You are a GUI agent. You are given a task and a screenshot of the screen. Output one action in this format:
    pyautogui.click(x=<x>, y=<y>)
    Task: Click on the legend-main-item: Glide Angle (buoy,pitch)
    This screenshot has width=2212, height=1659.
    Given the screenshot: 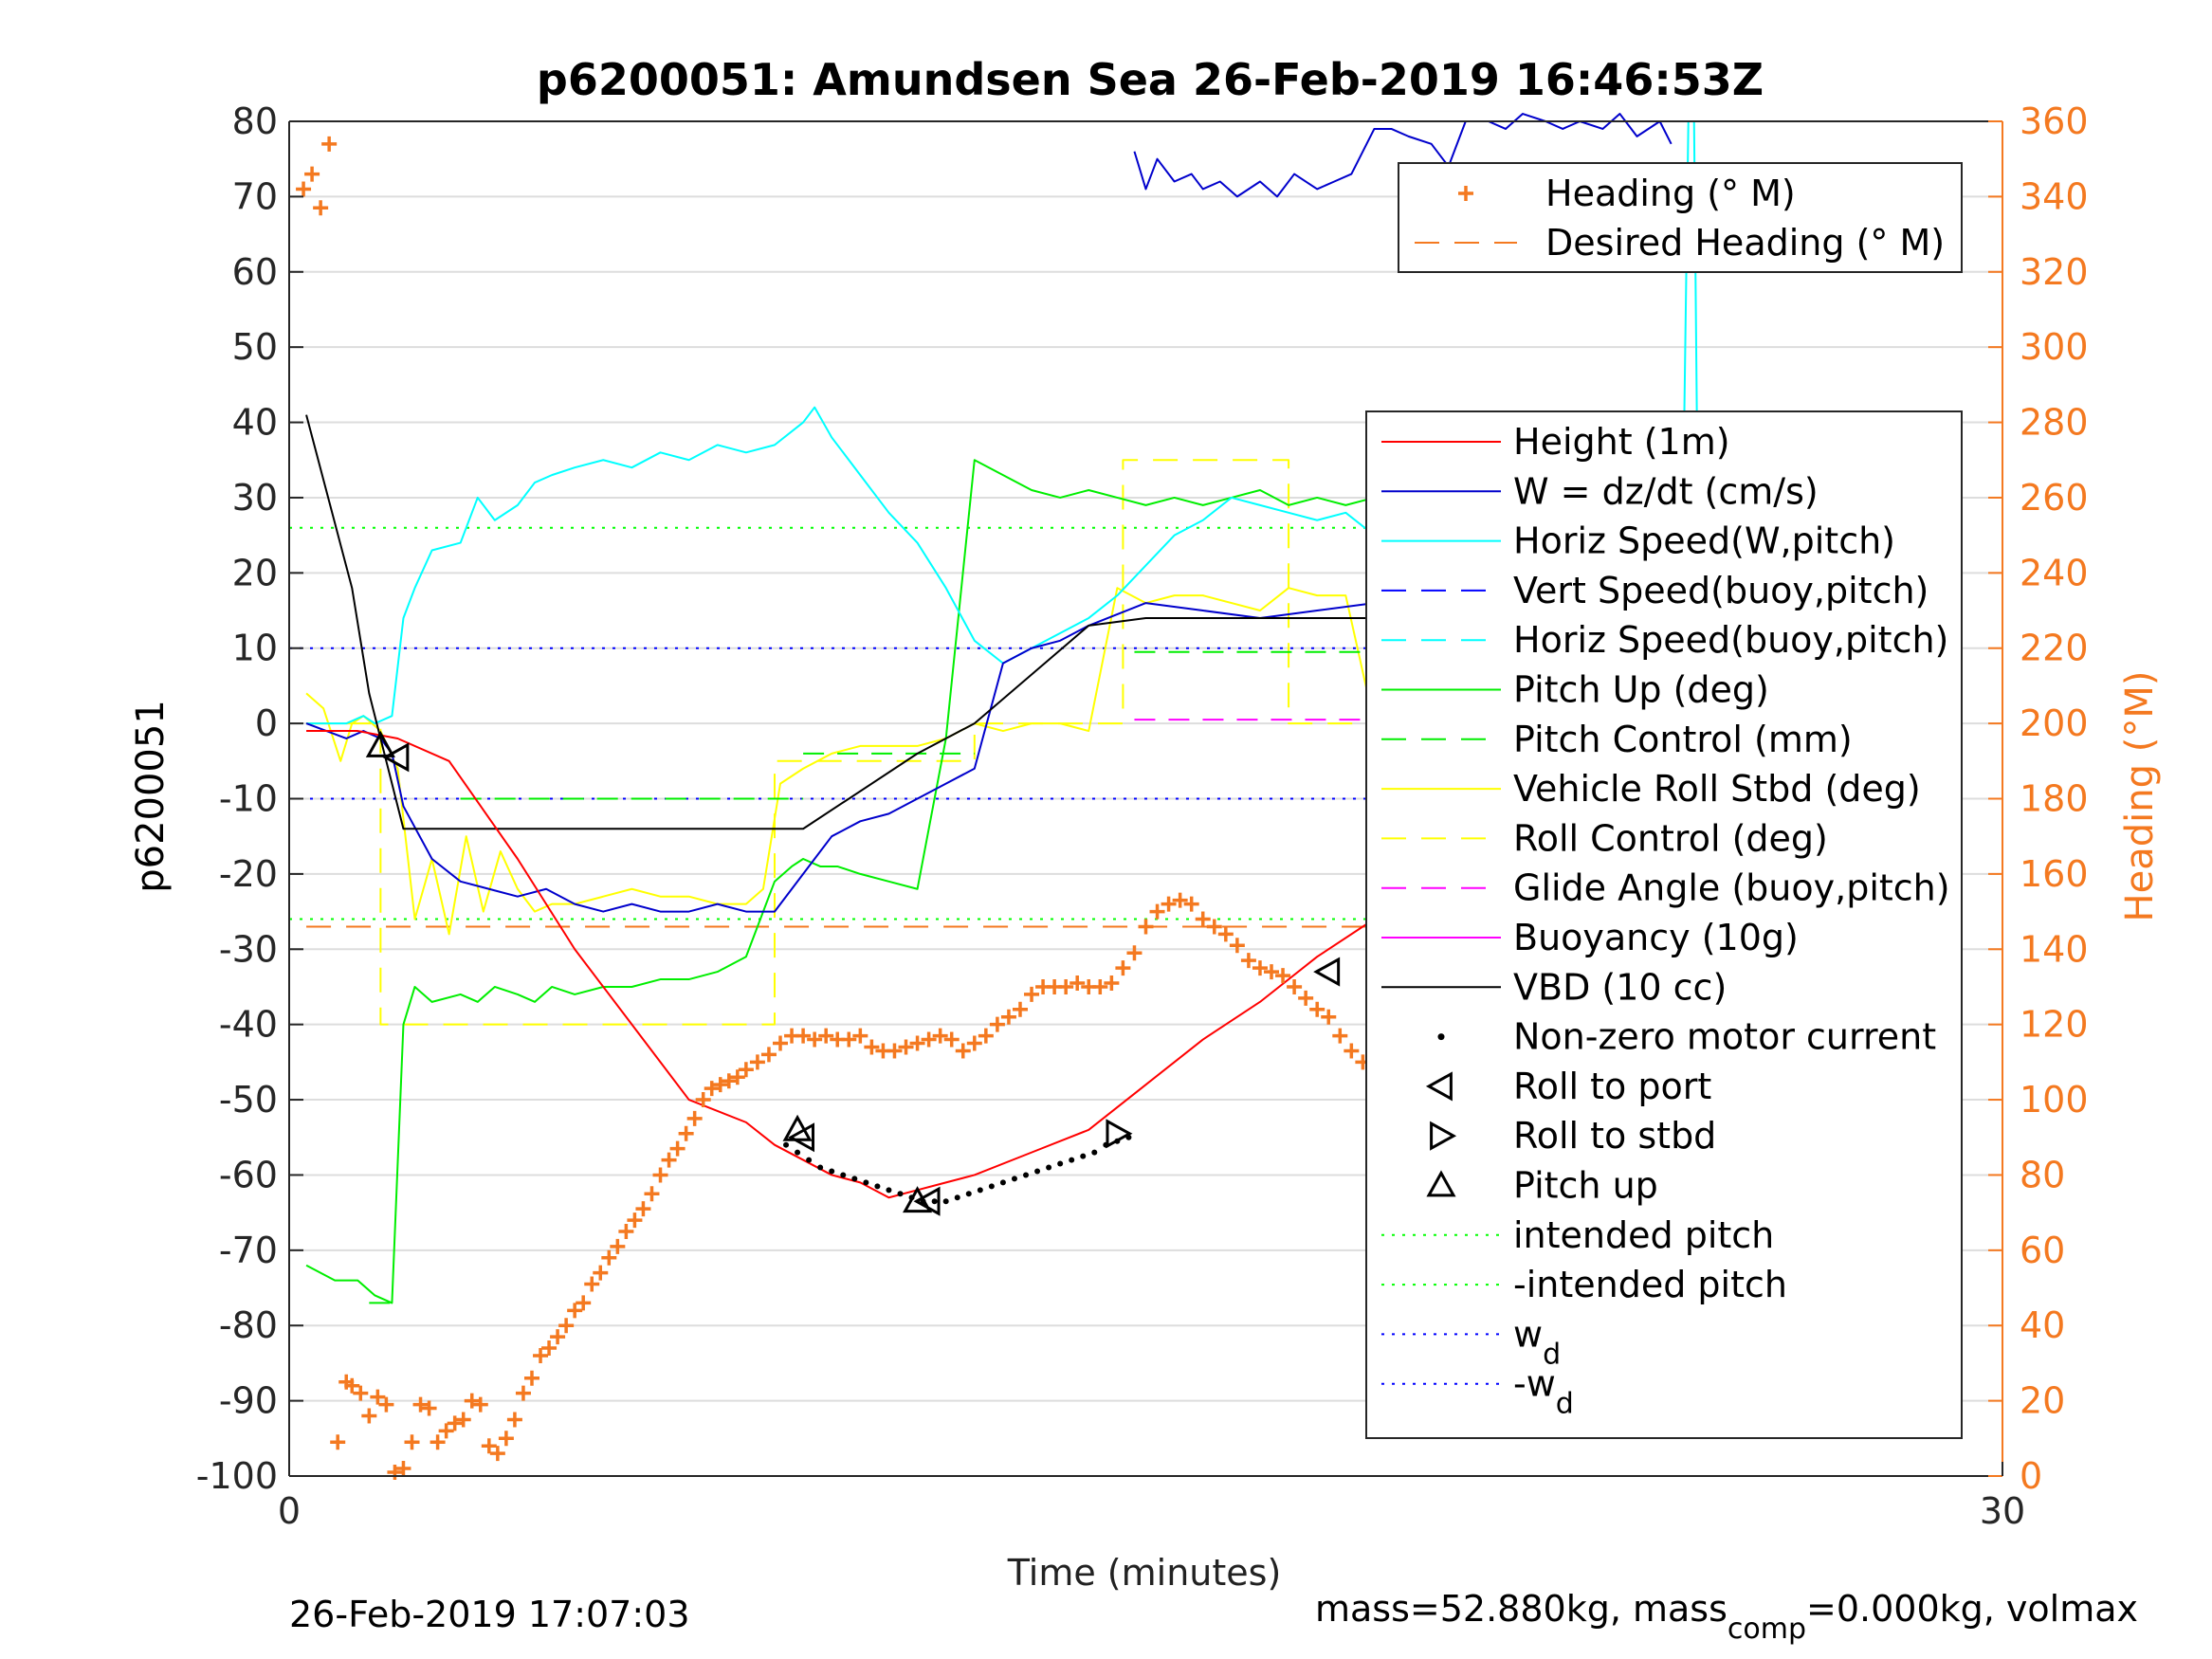 What is the action you would take?
    pyautogui.click(x=1731, y=888)
    